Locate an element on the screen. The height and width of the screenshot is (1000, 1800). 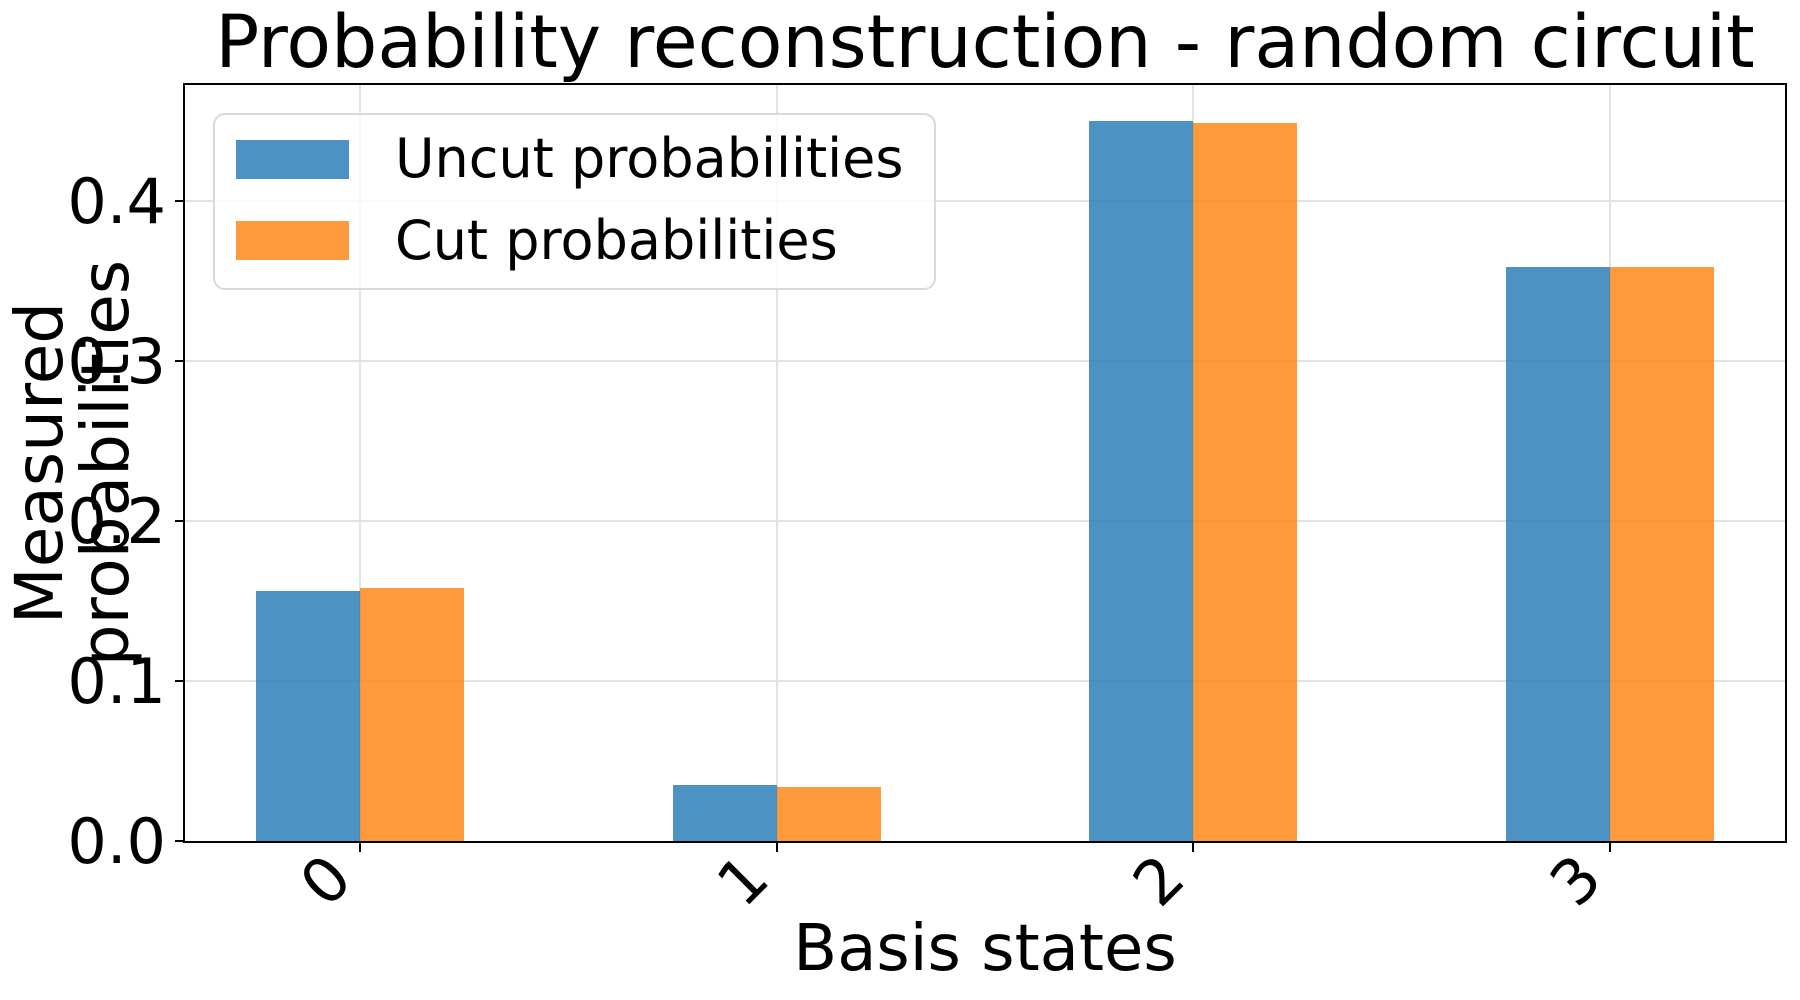
legend: Uncut probabilities Cut probabilities is located at coordinates (574, 201).